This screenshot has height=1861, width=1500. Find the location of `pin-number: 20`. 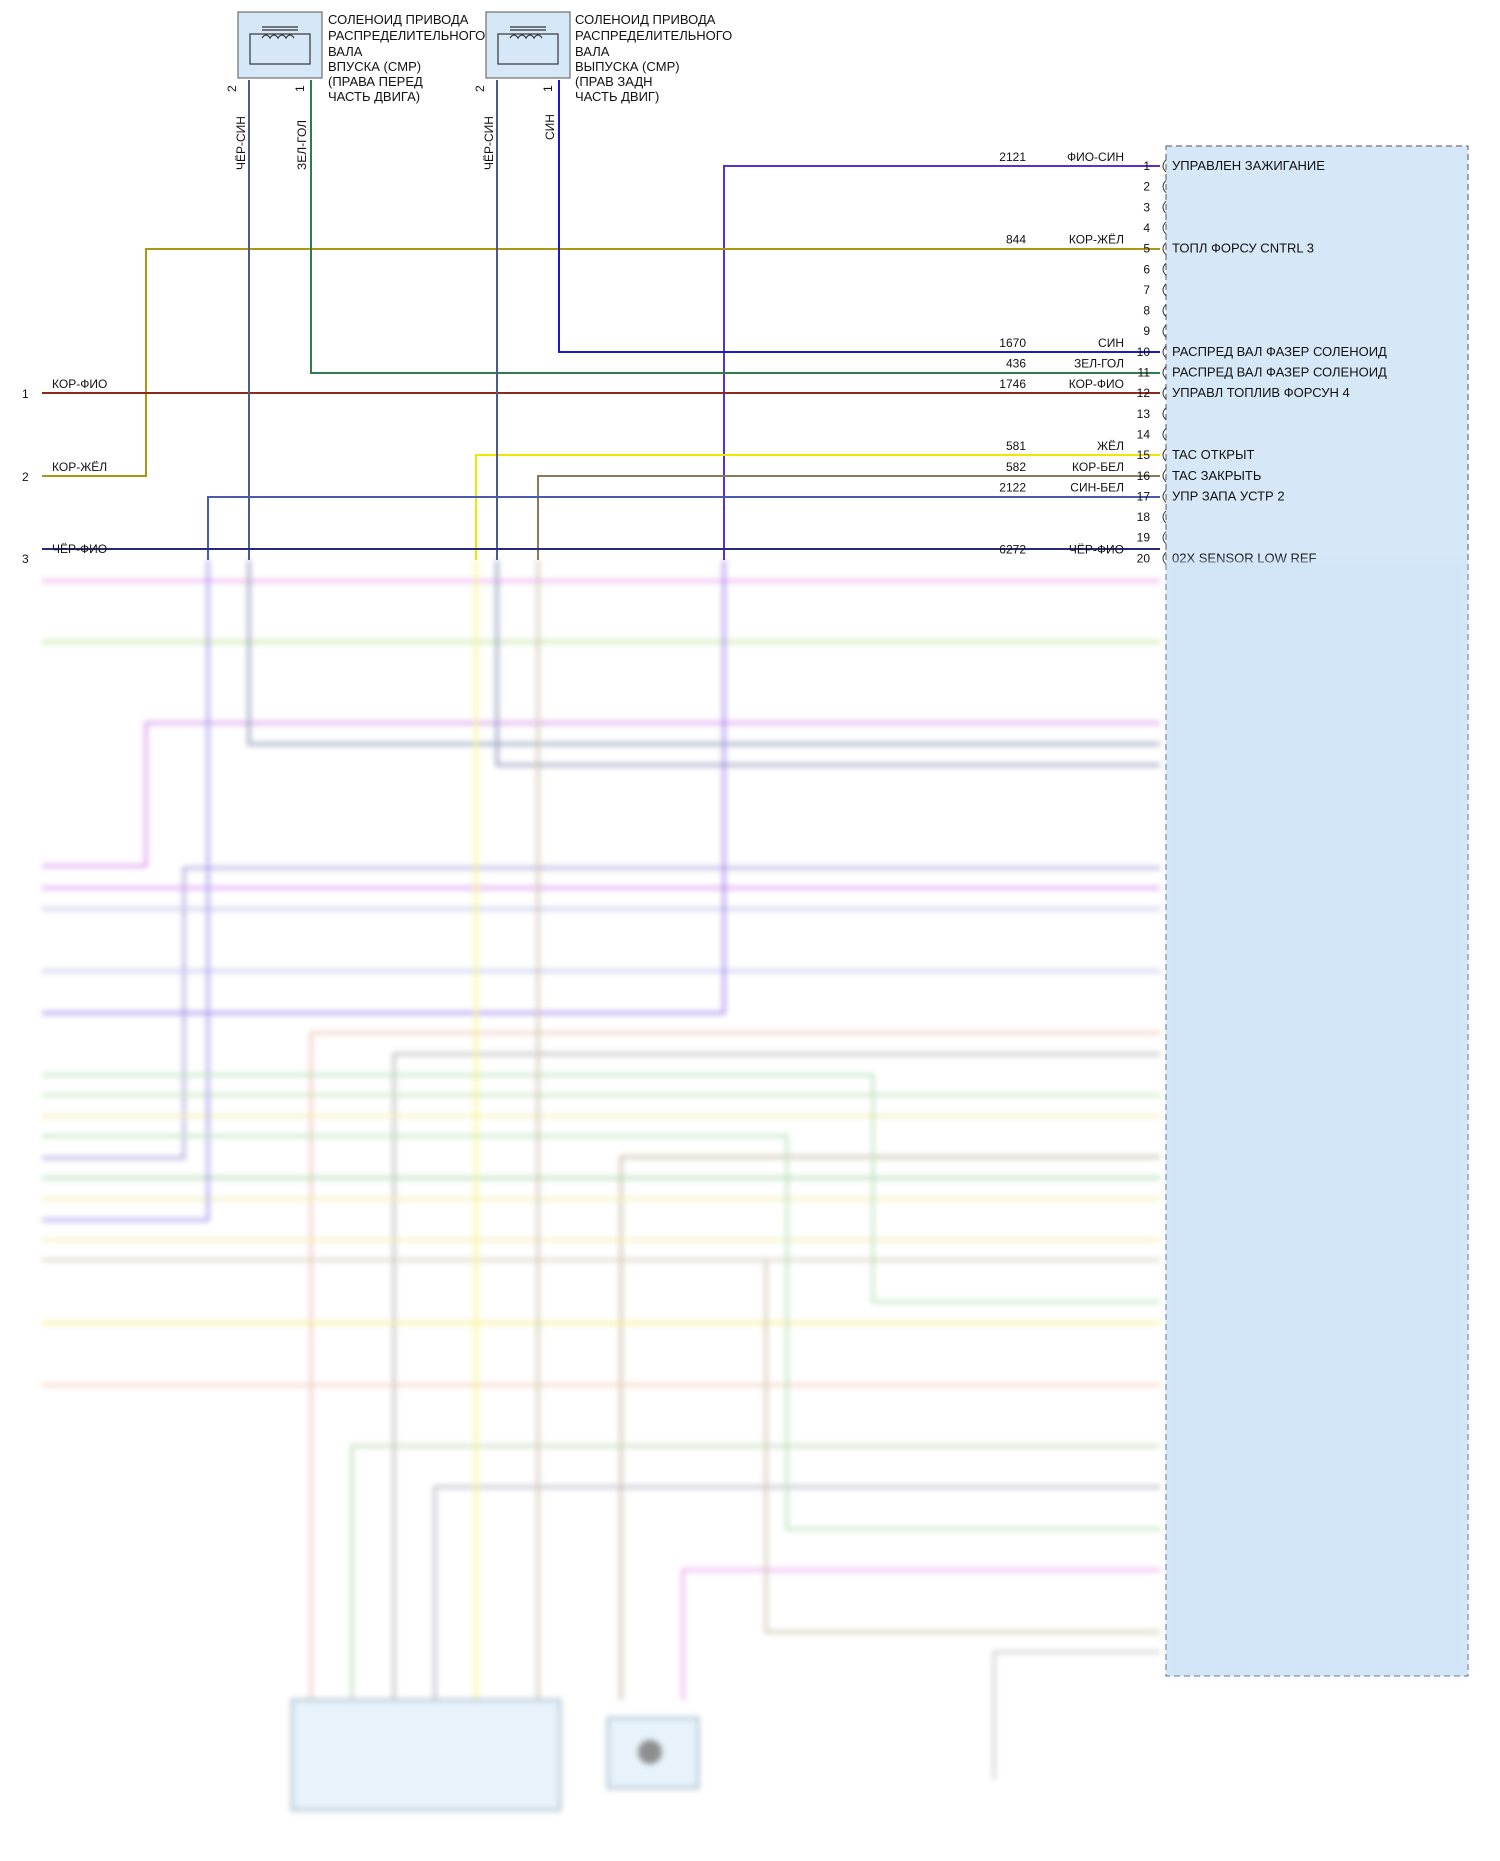

pin-number: 20 is located at coordinates (1144, 558).